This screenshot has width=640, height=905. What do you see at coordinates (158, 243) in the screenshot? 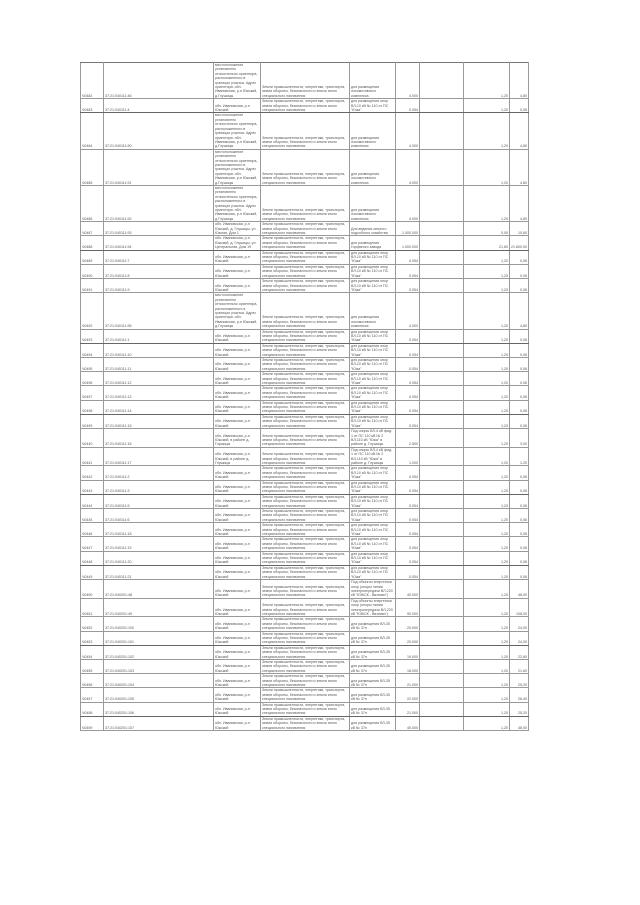
I see `cadastral-number-cell: 37:21:040111:94` at bounding box center [158, 243].